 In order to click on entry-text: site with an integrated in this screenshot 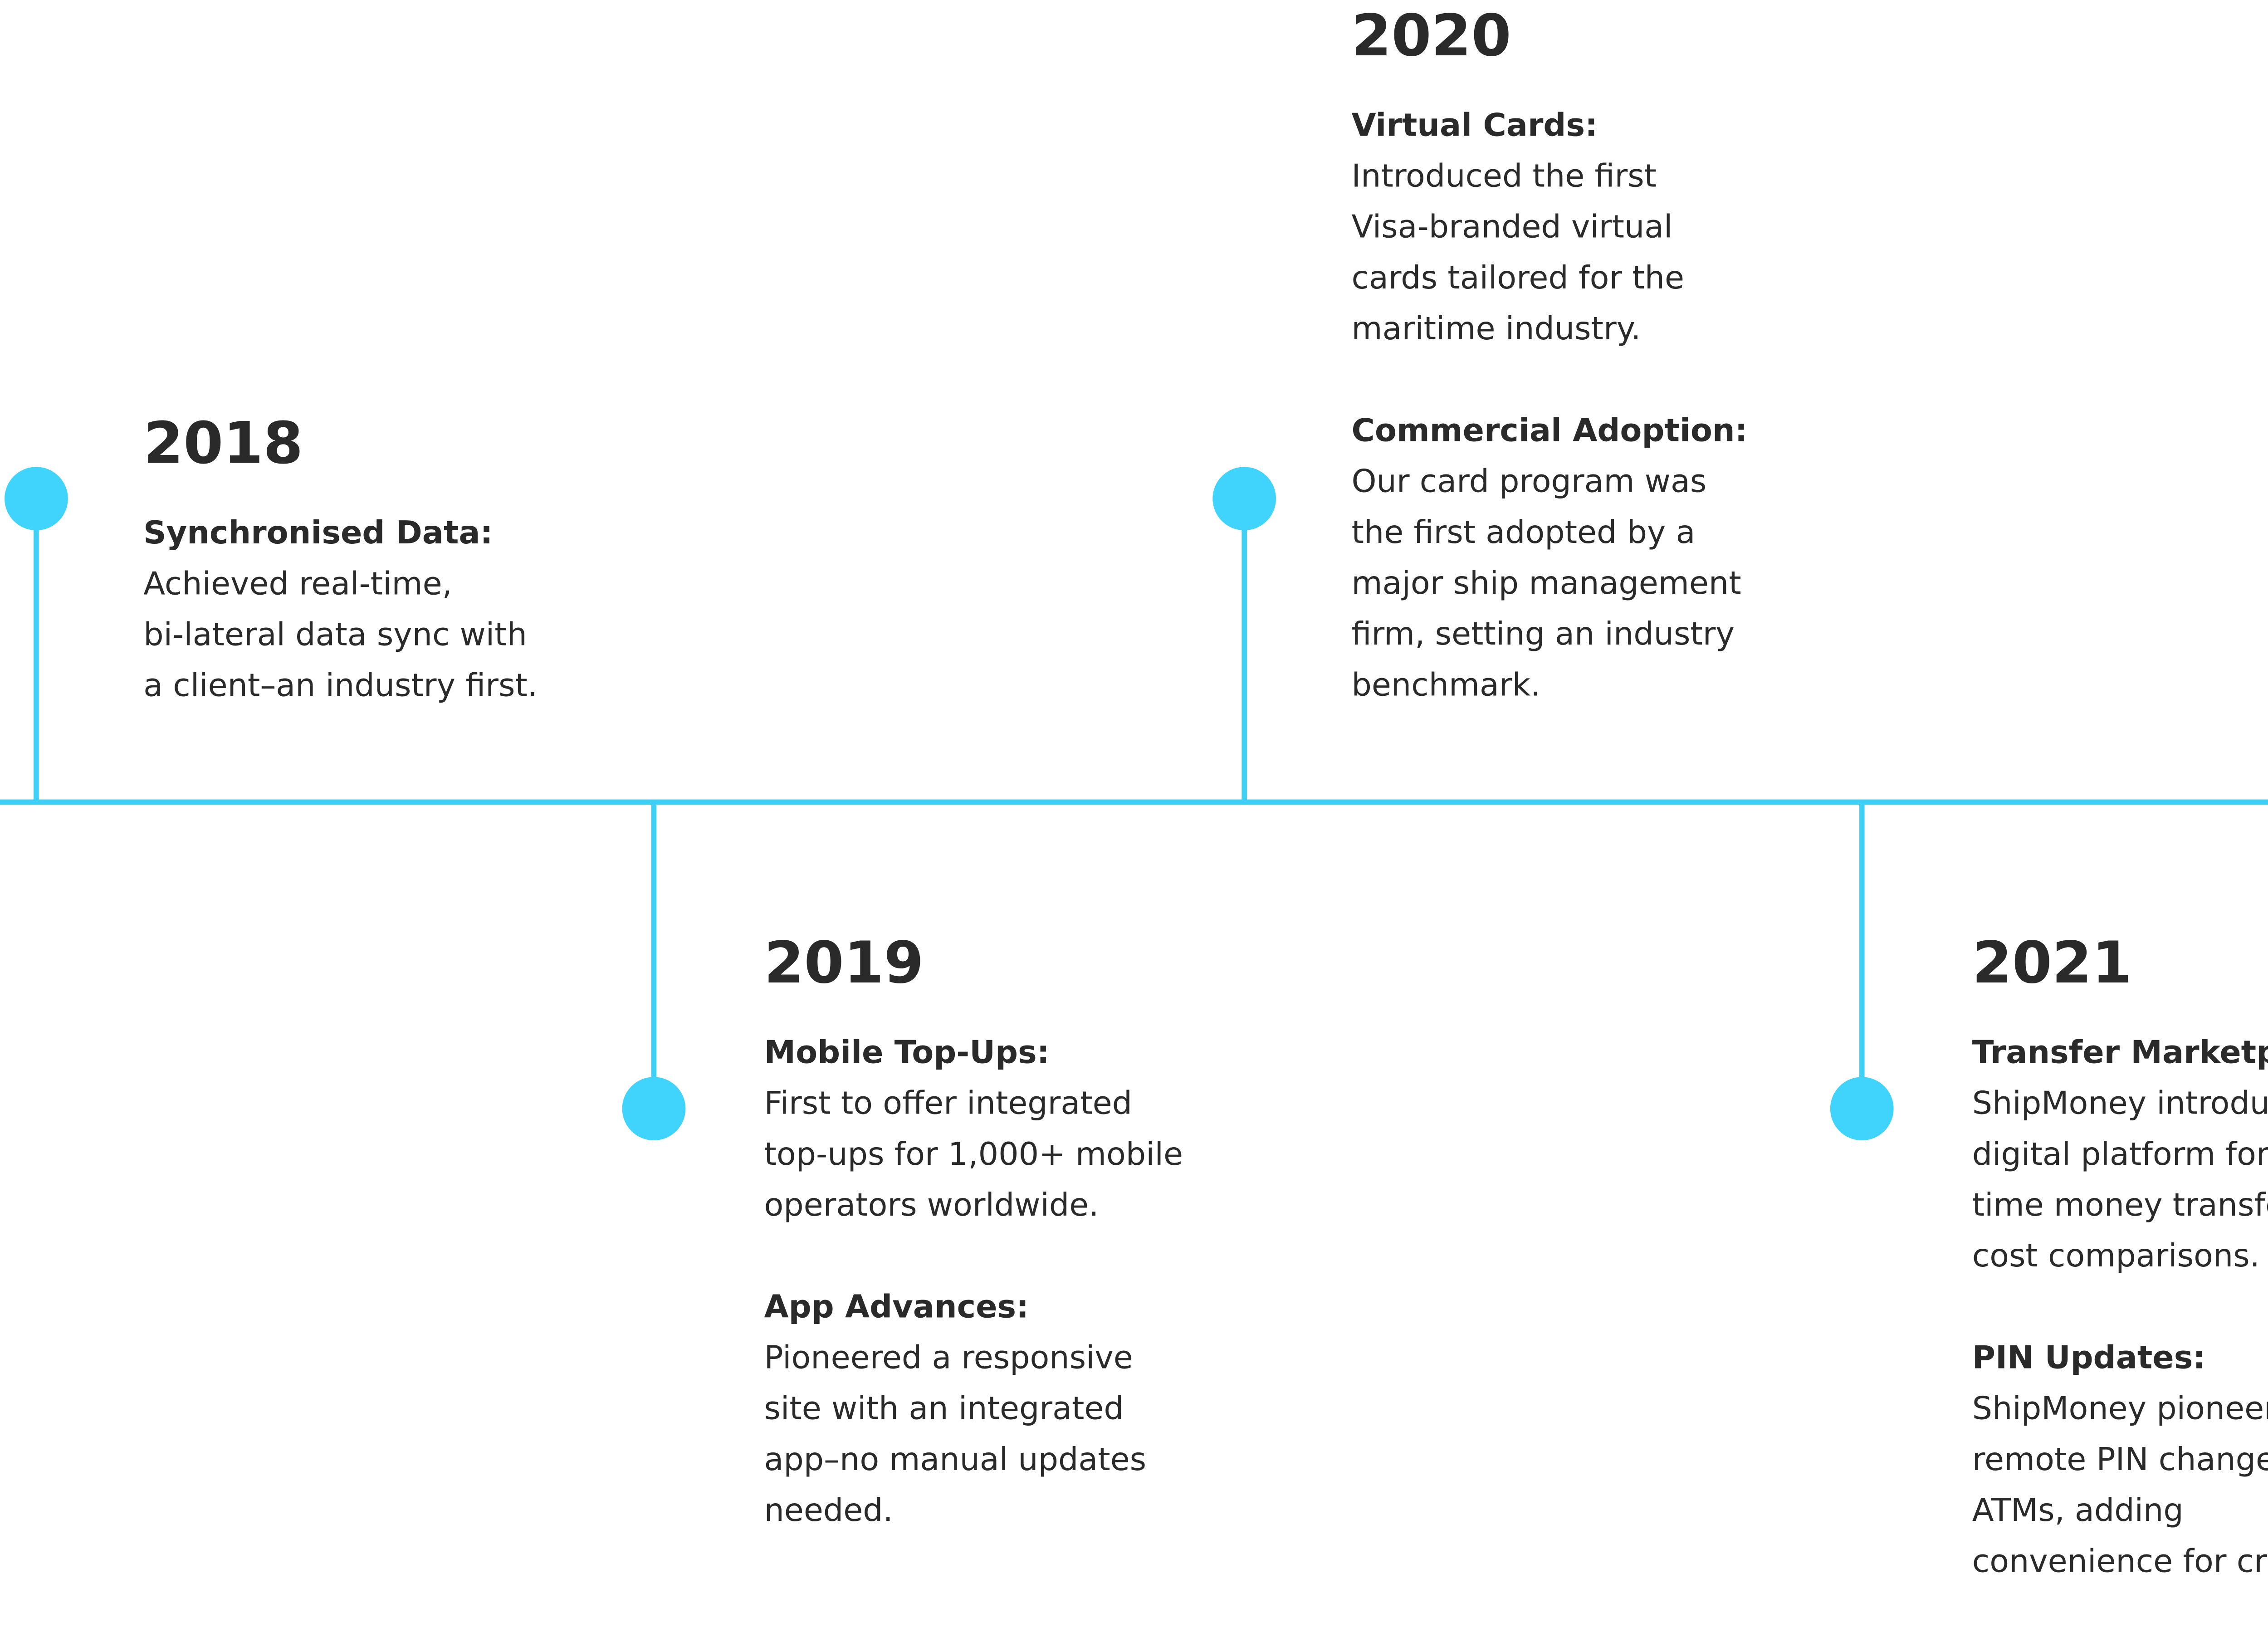, I will do `click(944, 1409)`.